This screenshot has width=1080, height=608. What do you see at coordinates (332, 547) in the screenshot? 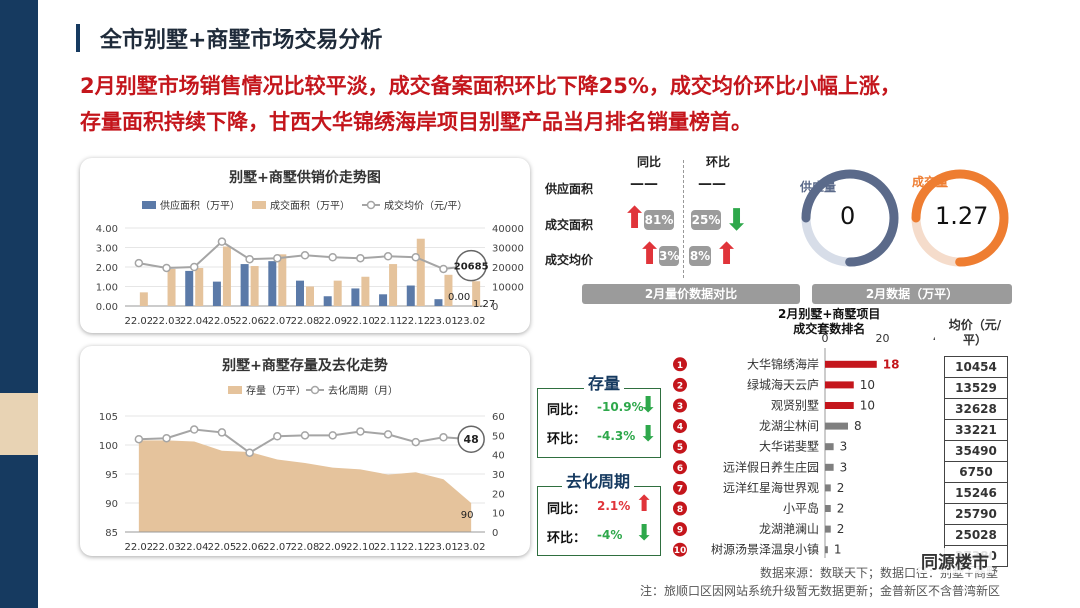
I see `chart2-x-tick: 22.09` at bounding box center [332, 547].